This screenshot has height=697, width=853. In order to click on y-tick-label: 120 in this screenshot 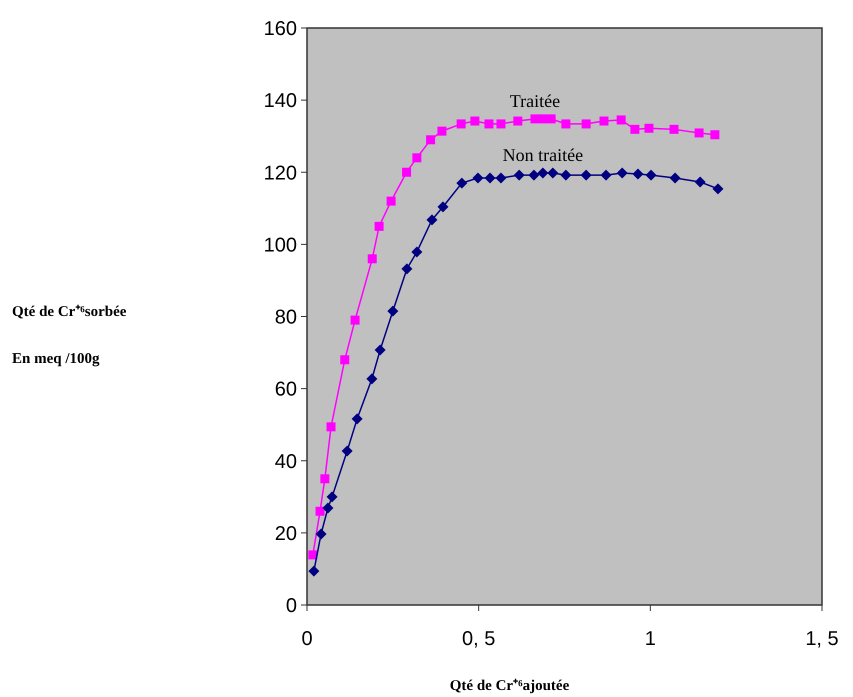, I will do `click(280, 173)`.